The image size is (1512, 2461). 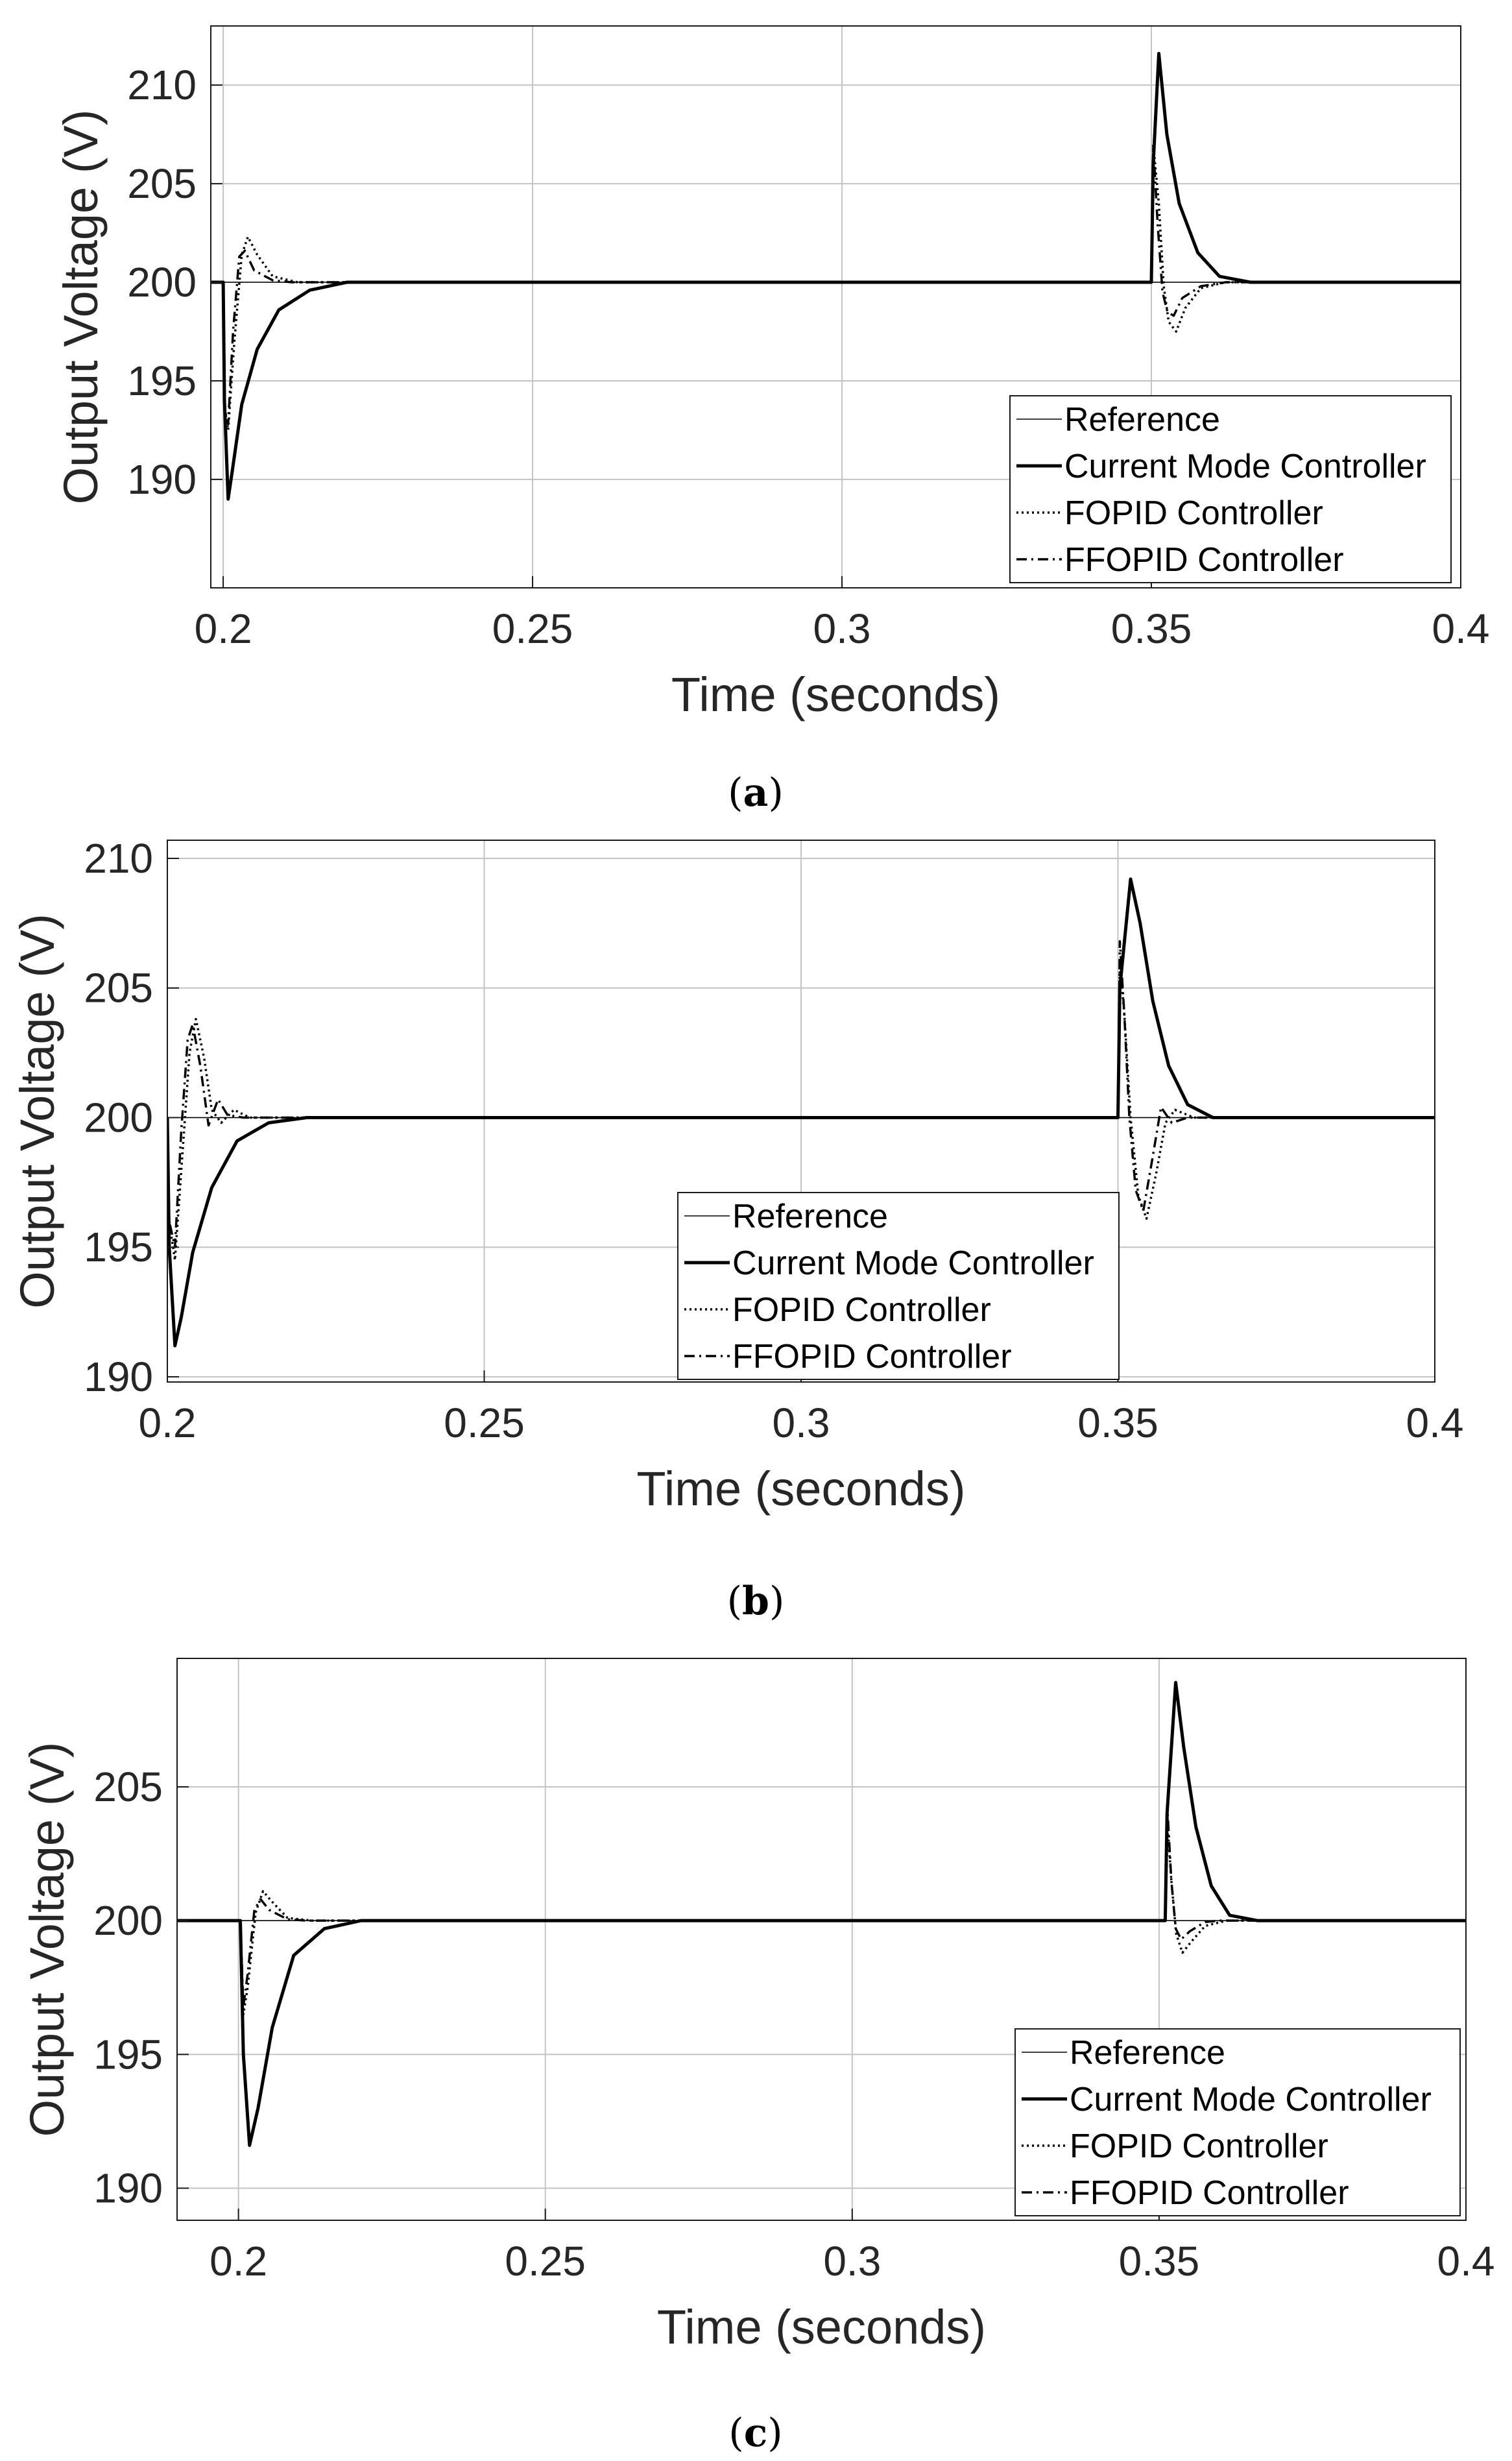 What do you see at coordinates (756, 793) in the screenshot?
I see `caption-a: (a)` at bounding box center [756, 793].